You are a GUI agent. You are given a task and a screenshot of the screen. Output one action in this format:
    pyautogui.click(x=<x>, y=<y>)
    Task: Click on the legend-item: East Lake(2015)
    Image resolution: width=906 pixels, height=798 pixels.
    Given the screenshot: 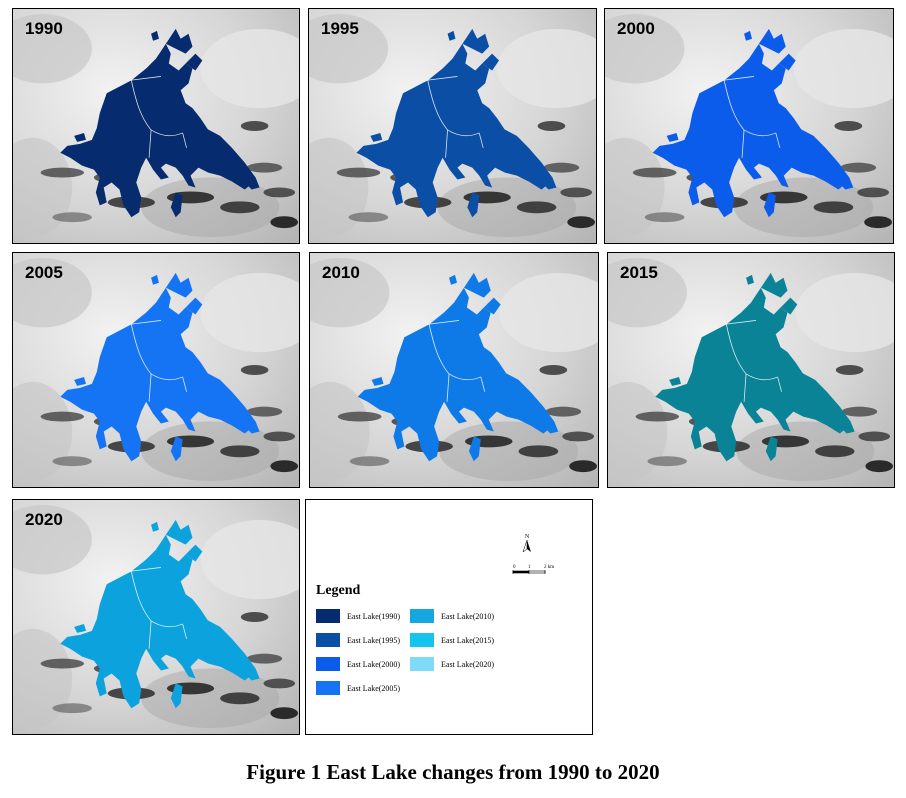 What is the action you would take?
    pyautogui.click(x=452, y=640)
    